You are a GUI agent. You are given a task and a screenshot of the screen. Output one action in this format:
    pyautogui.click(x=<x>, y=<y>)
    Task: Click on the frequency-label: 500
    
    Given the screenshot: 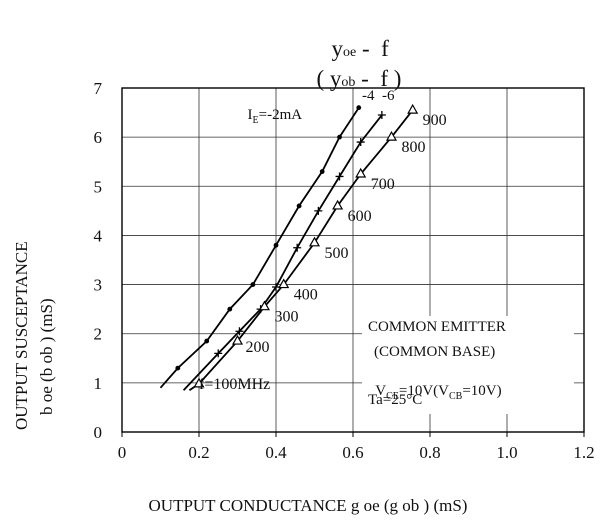 What is the action you would take?
    pyautogui.click(x=337, y=253)
    